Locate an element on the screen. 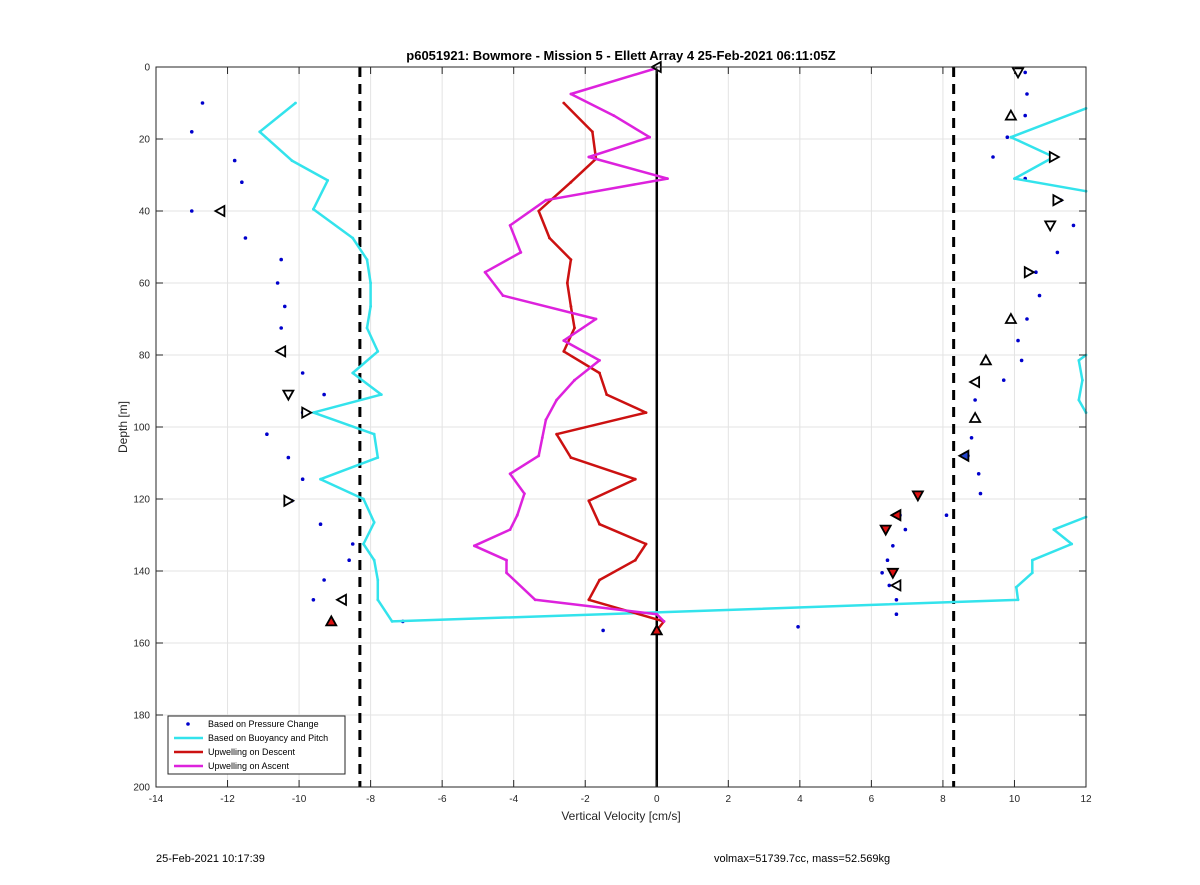 Image resolution: width=1200 pixels, height=885 pixels. series-upwelling-on-descent is located at coordinates (601, 366).